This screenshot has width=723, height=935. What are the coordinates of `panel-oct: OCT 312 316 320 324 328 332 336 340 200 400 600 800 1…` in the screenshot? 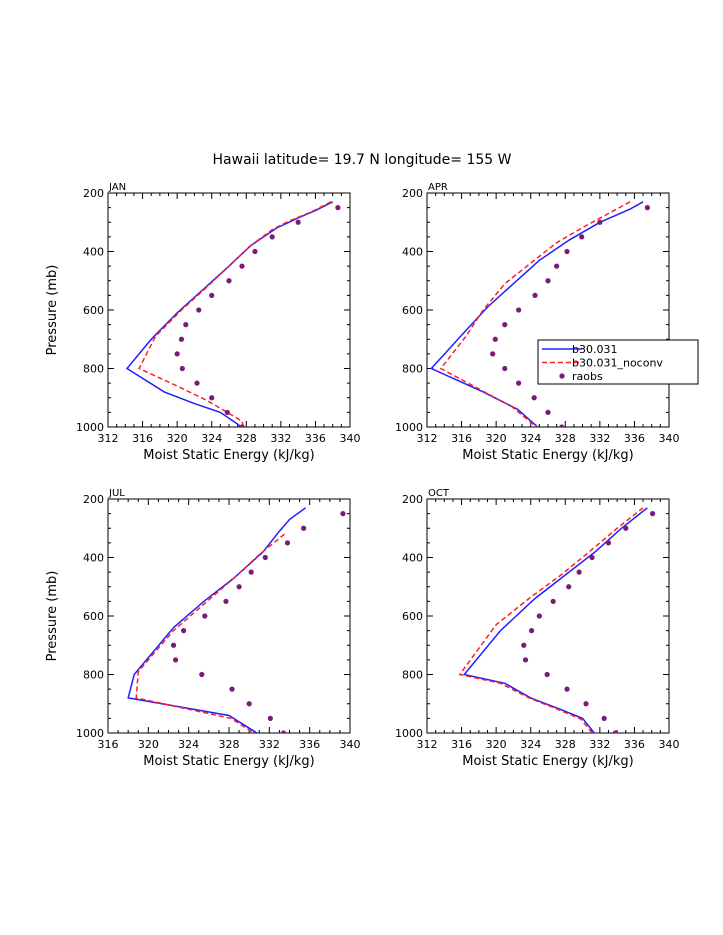 It's located at (537, 628).